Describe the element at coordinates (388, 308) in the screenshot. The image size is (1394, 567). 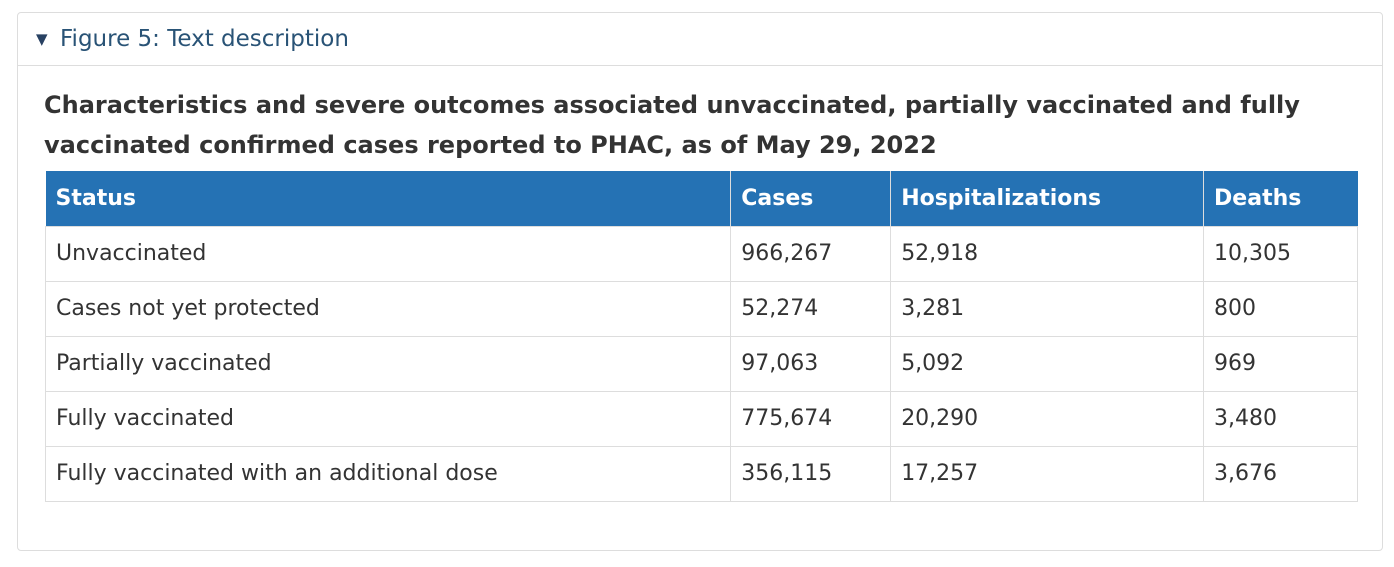
I see `cell-status: Cases not yet protected` at that location.